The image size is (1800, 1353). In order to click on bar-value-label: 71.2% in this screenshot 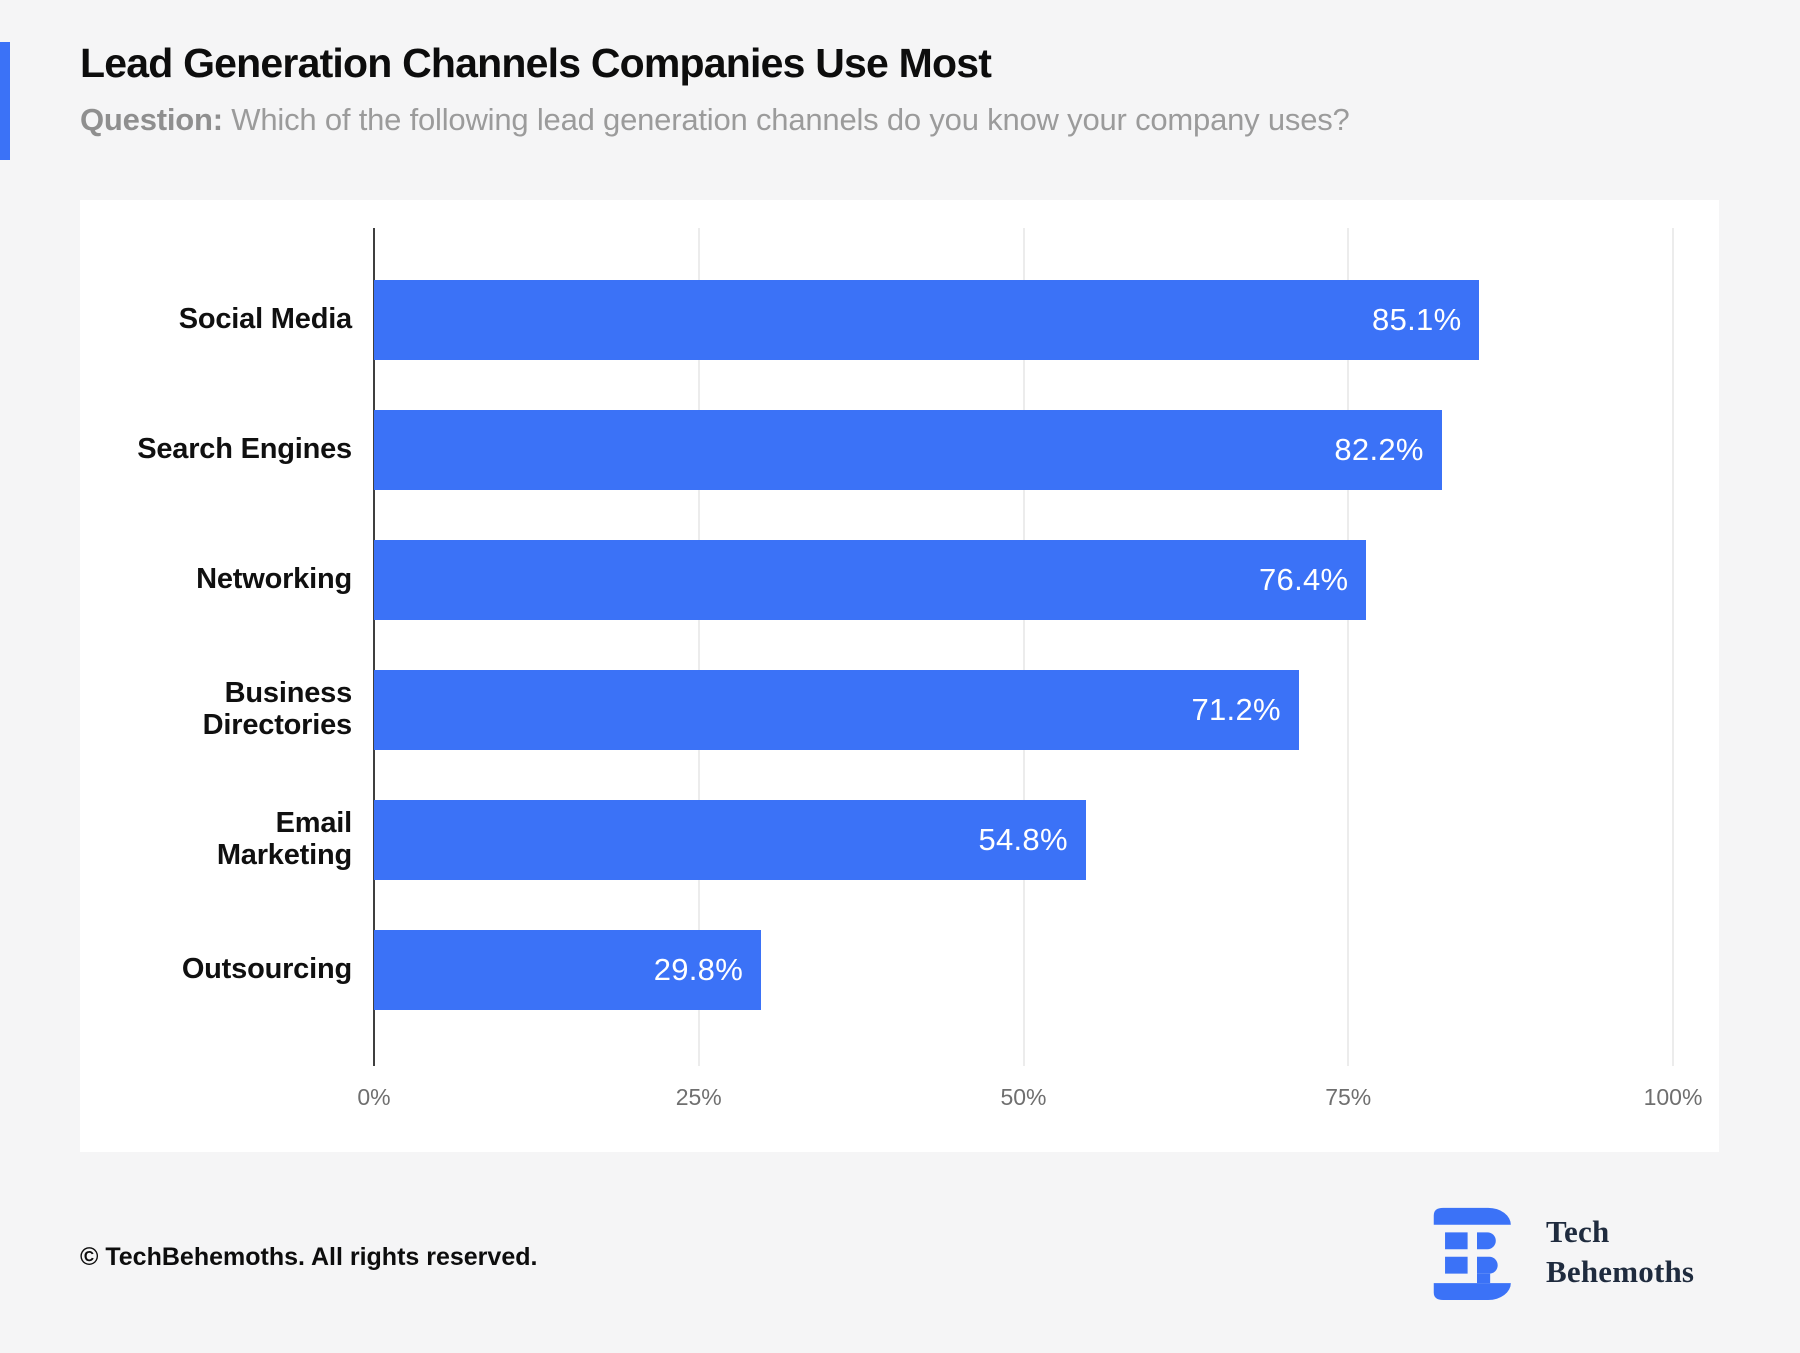, I will do `click(1236, 709)`.